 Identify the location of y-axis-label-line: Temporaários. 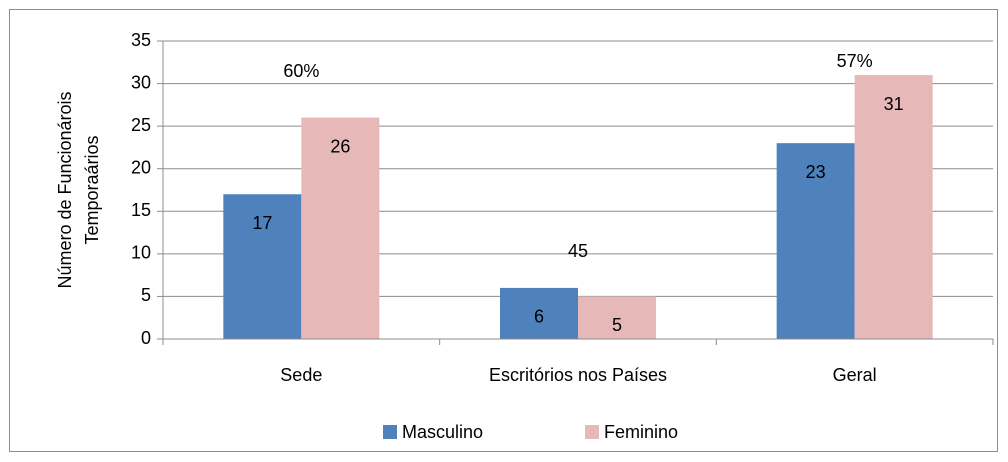
(92, 189).